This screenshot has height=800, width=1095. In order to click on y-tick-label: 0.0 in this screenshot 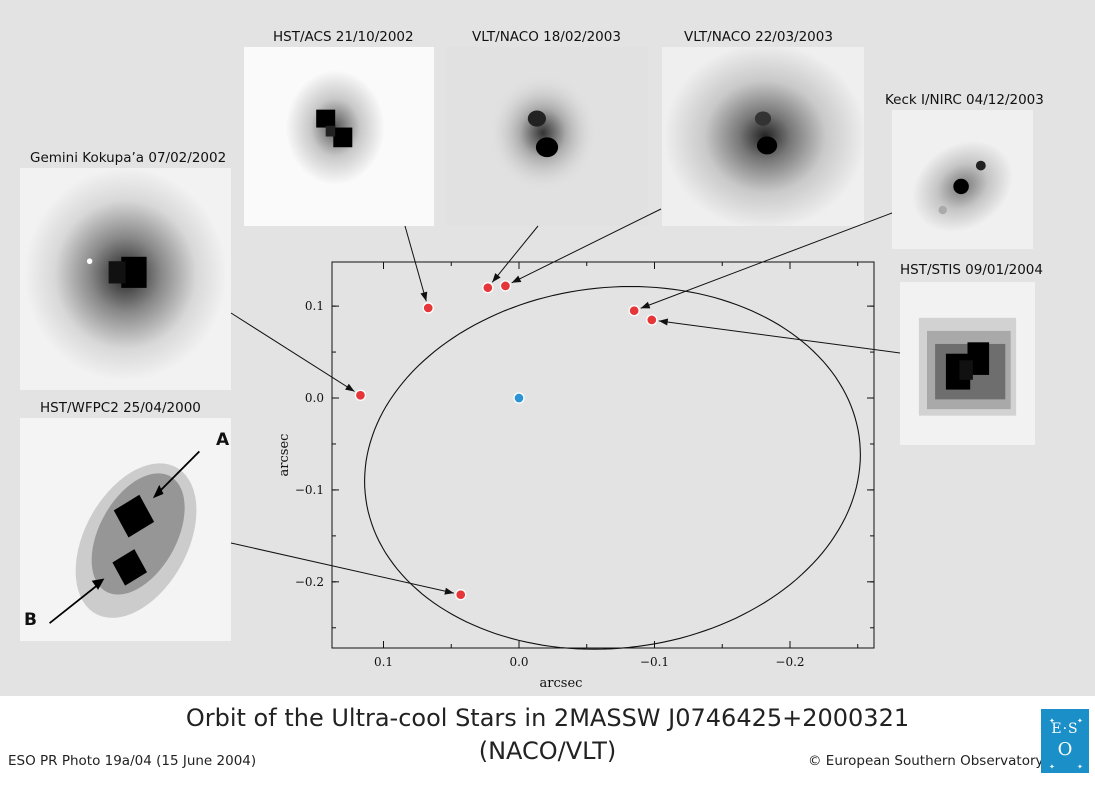, I will do `click(314, 398)`.